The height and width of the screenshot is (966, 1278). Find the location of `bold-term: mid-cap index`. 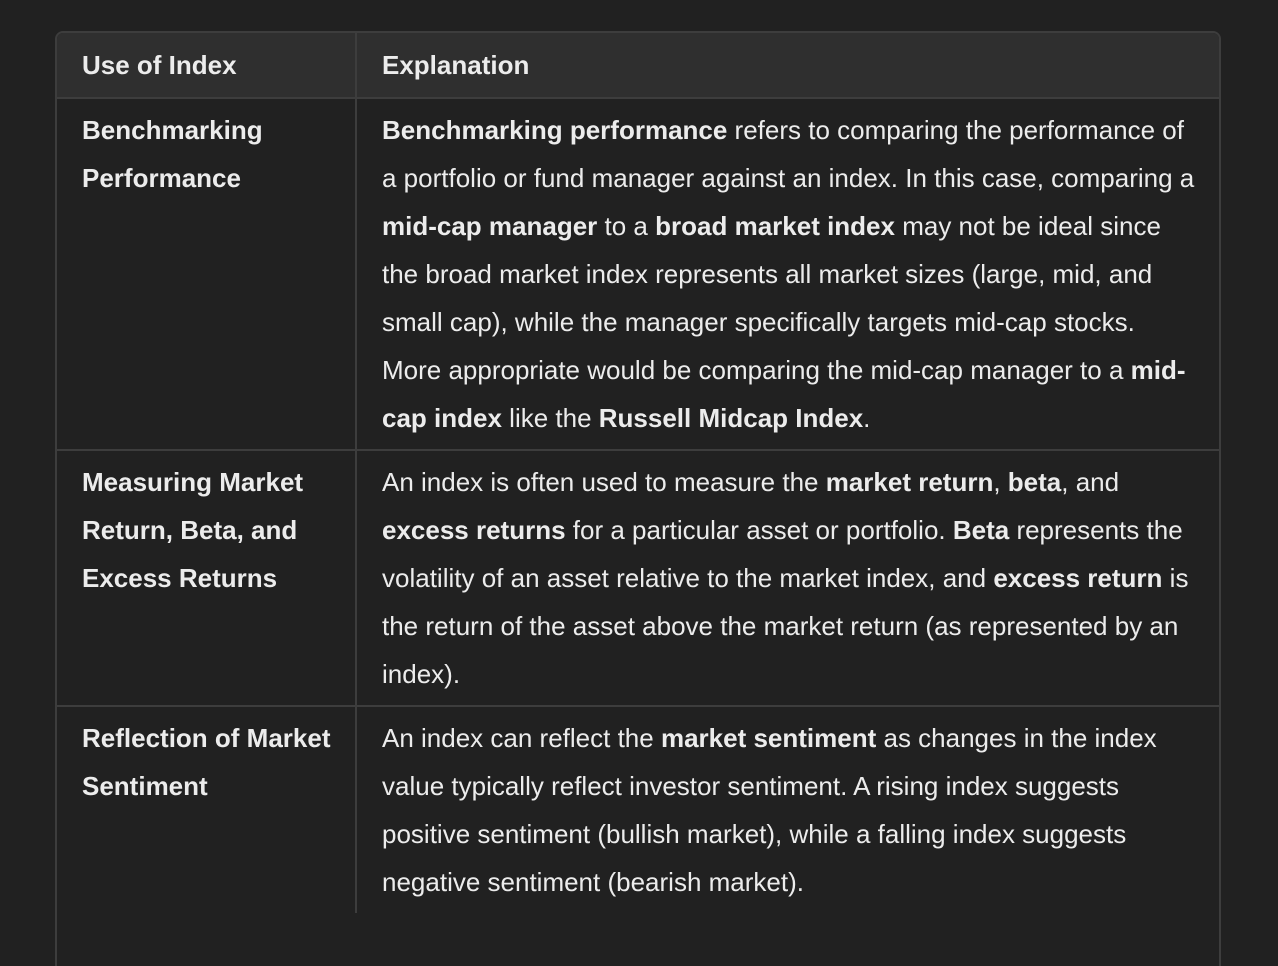

bold-term: mid-cap index is located at coordinates (784, 394).